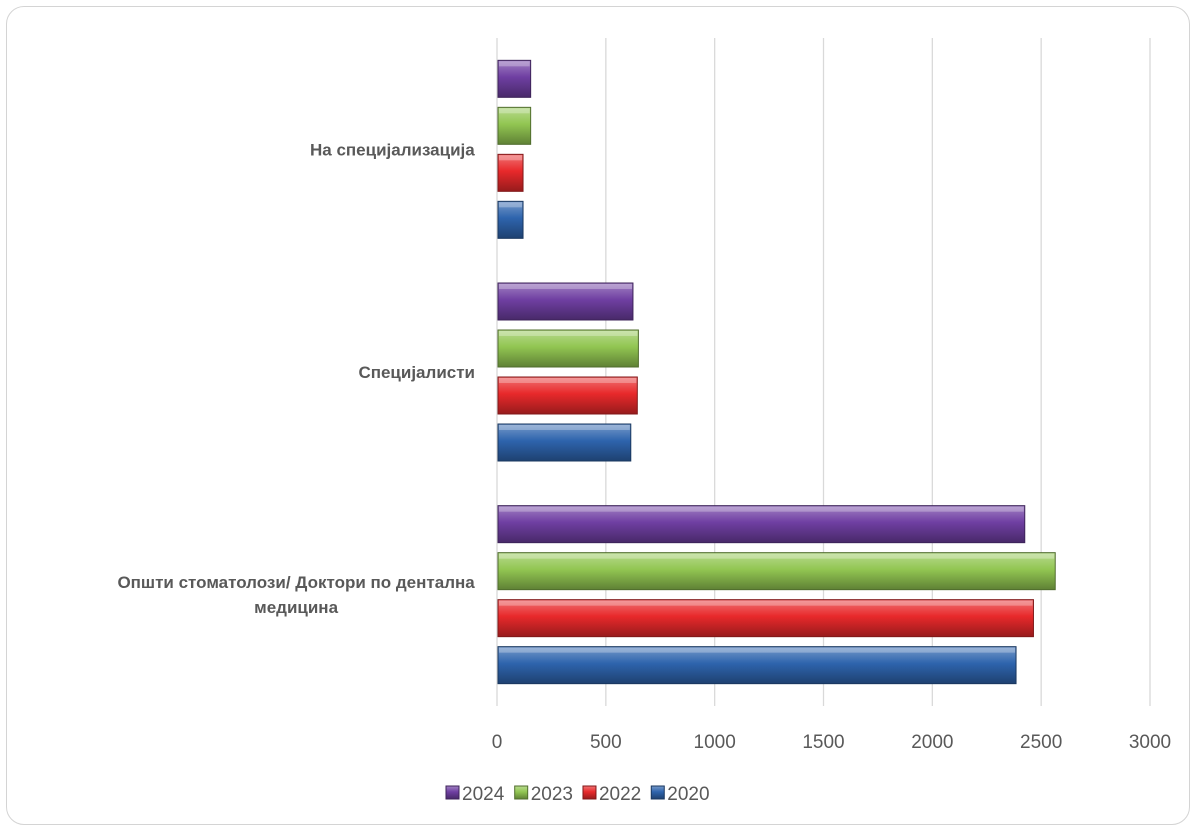  Describe the element at coordinates (777, 556) in the screenshot. I see `bar-highlight-2023-cat0` at that location.